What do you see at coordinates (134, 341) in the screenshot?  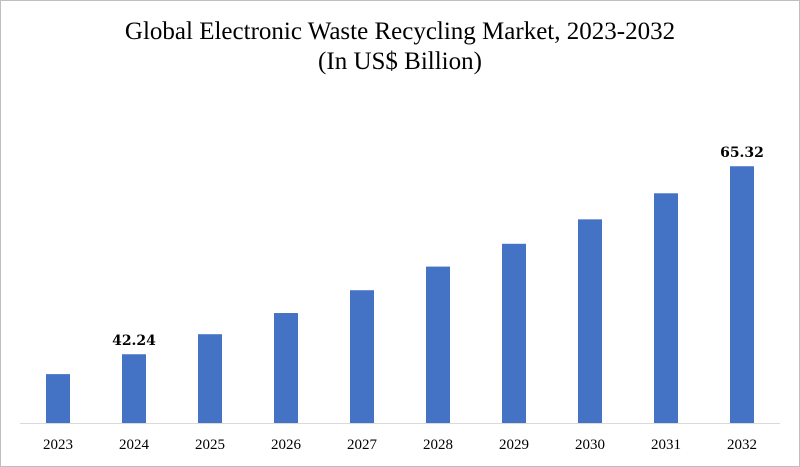 I see `data-label-2024: 42.24` at bounding box center [134, 341].